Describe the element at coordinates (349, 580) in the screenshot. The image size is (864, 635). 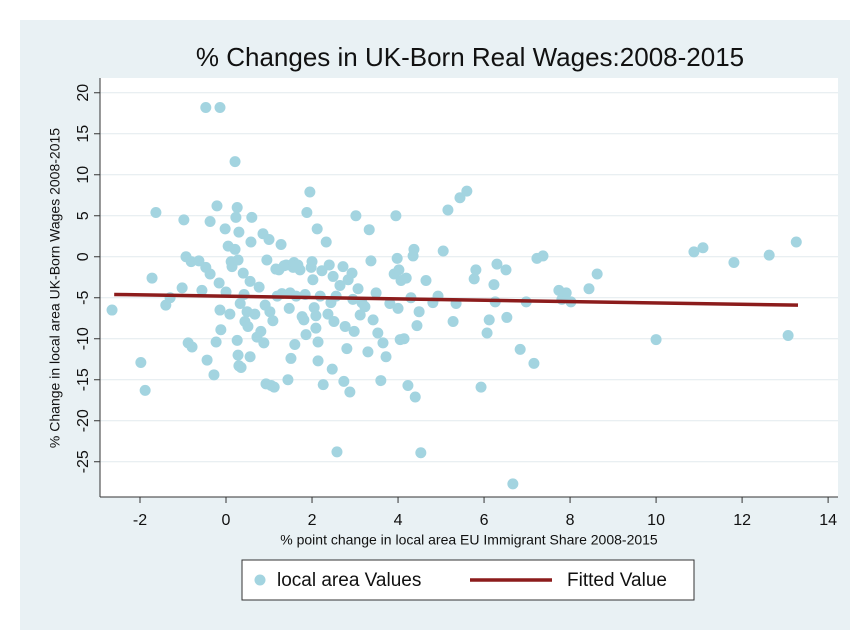
I see `legend-label: local area Values` at that location.